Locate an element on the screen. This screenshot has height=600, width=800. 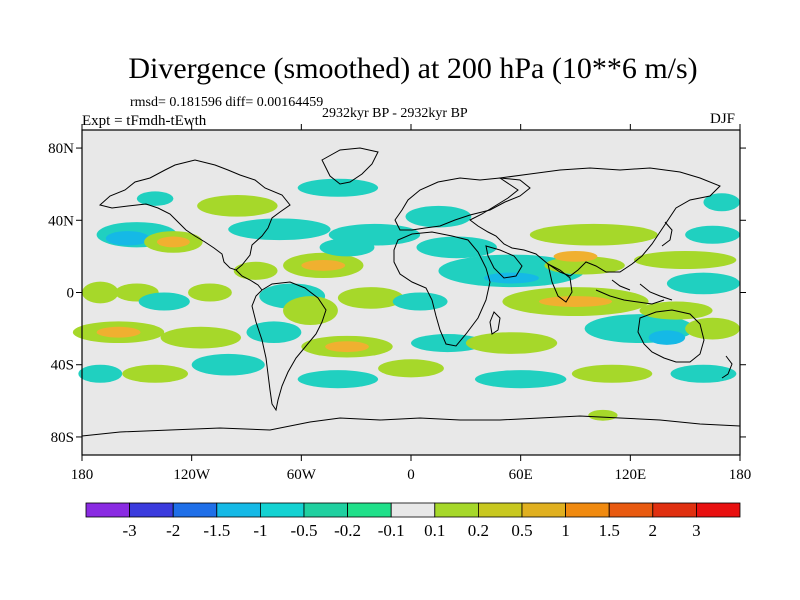
coast-australia is located at coordinates (671, 336).